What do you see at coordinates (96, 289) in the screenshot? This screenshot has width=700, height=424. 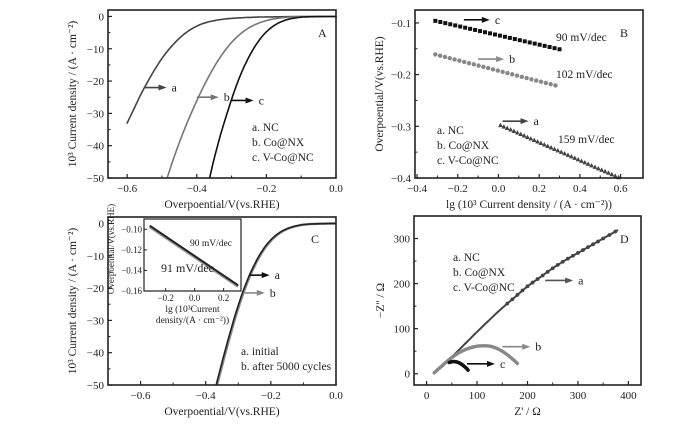 I see `y-tick-label: −20` at bounding box center [96, 289].